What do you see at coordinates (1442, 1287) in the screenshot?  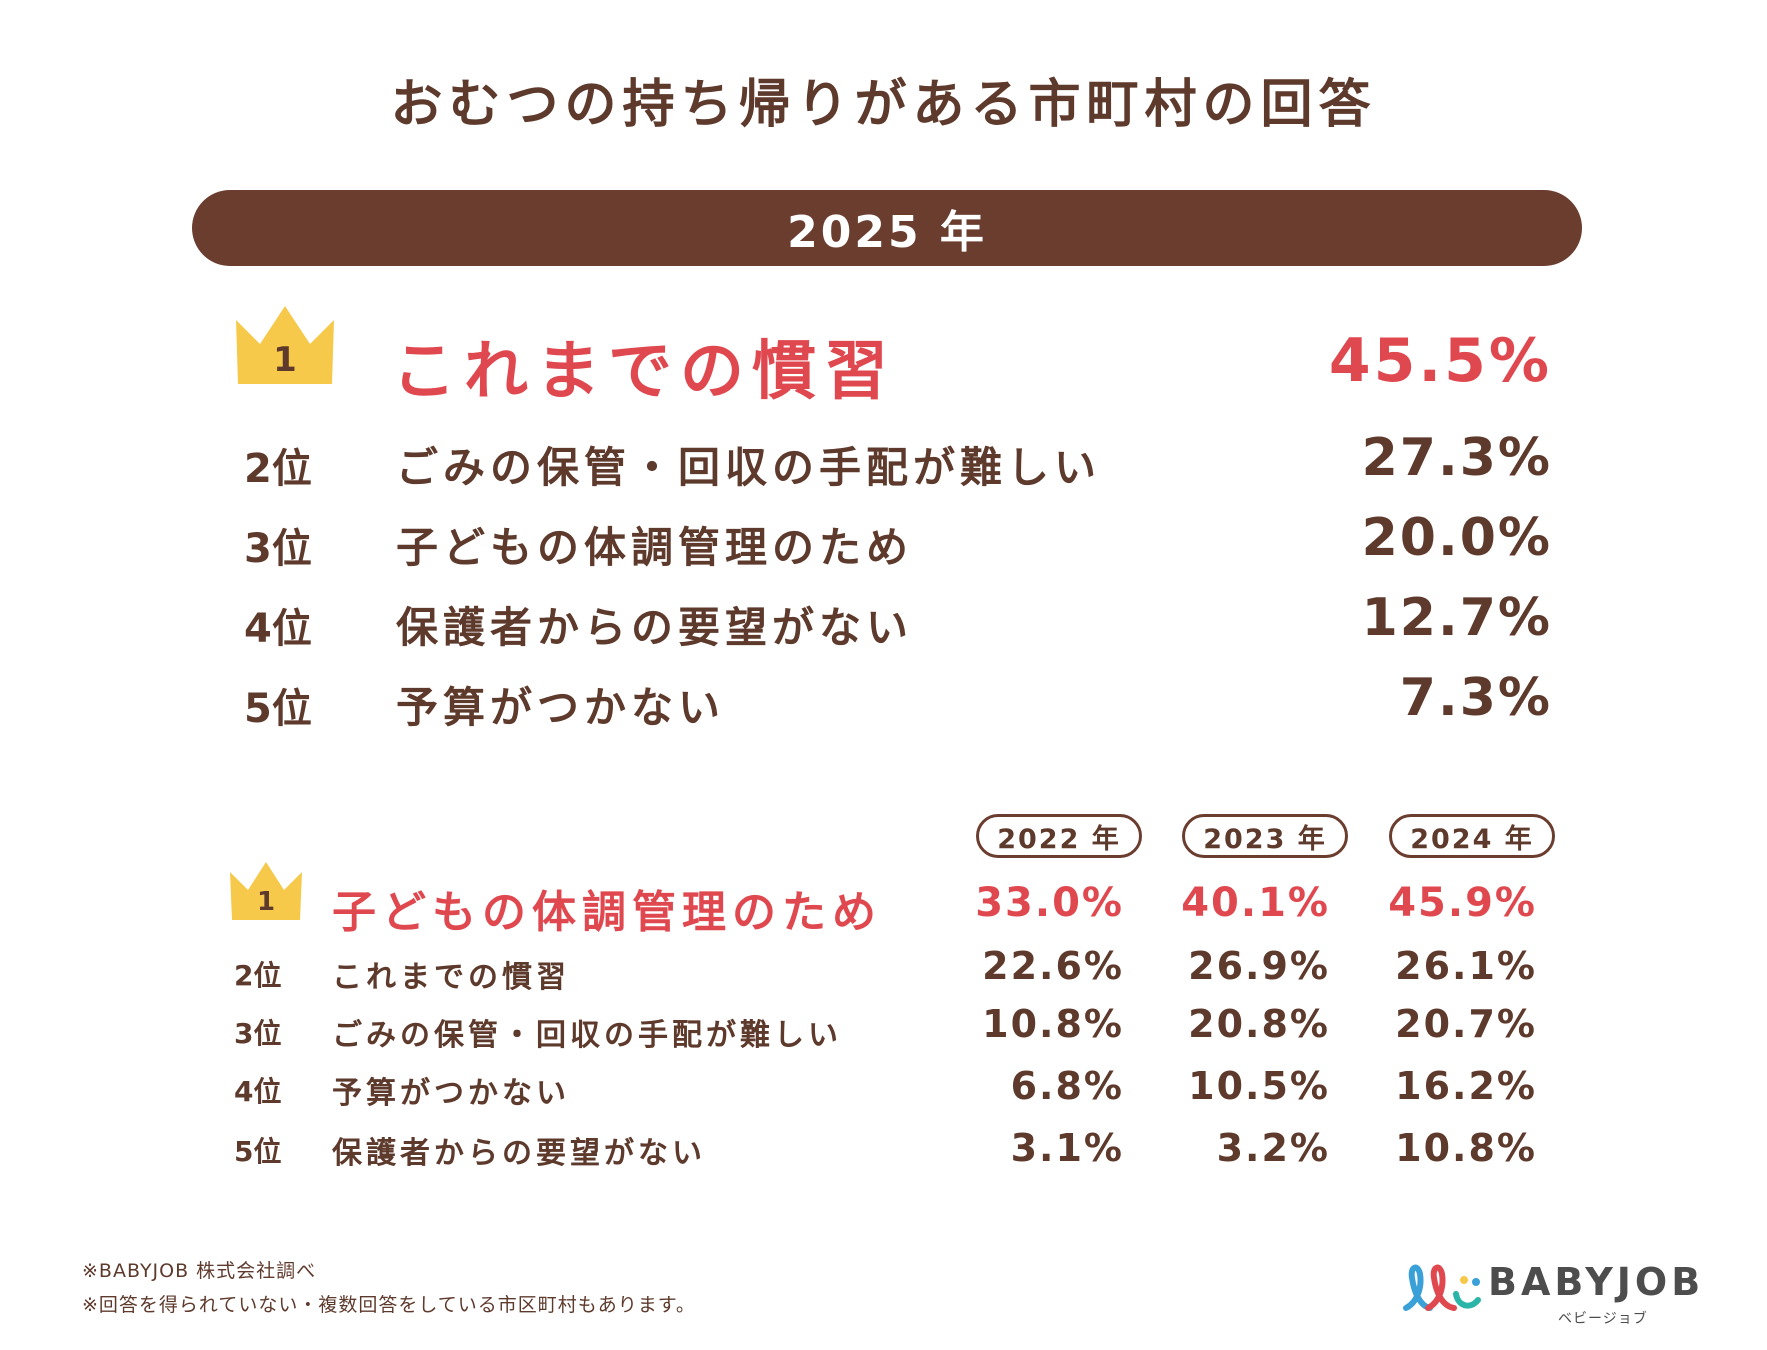 I see `logo-mark-icon` at bounding box center [1442, 1287].